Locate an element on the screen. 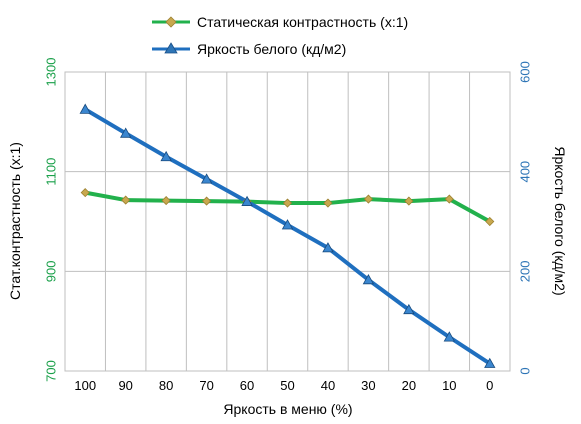 The image size is (581, 424). x-tick-label: 10 is located at coordinates (449, 385).